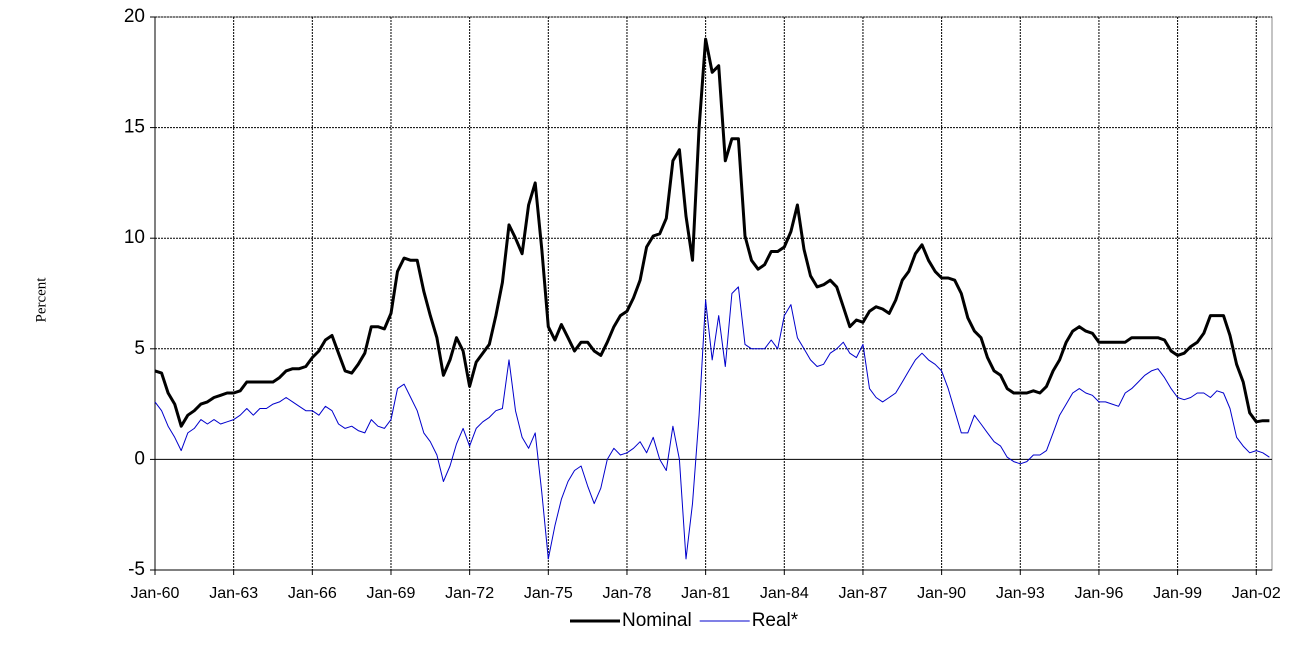  Describe the element at coordinates (155, 593) in the screenshot. I see `x-tick-label: Jan-60` at that location.